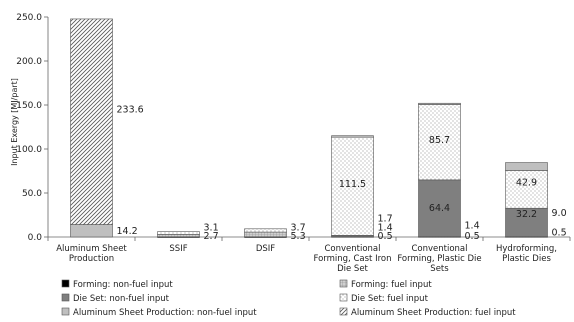  What do you see at coordinates (29, 150) in the screenshot?
I see `y-tick-label: 100.0` at bounding box center [29, 150].